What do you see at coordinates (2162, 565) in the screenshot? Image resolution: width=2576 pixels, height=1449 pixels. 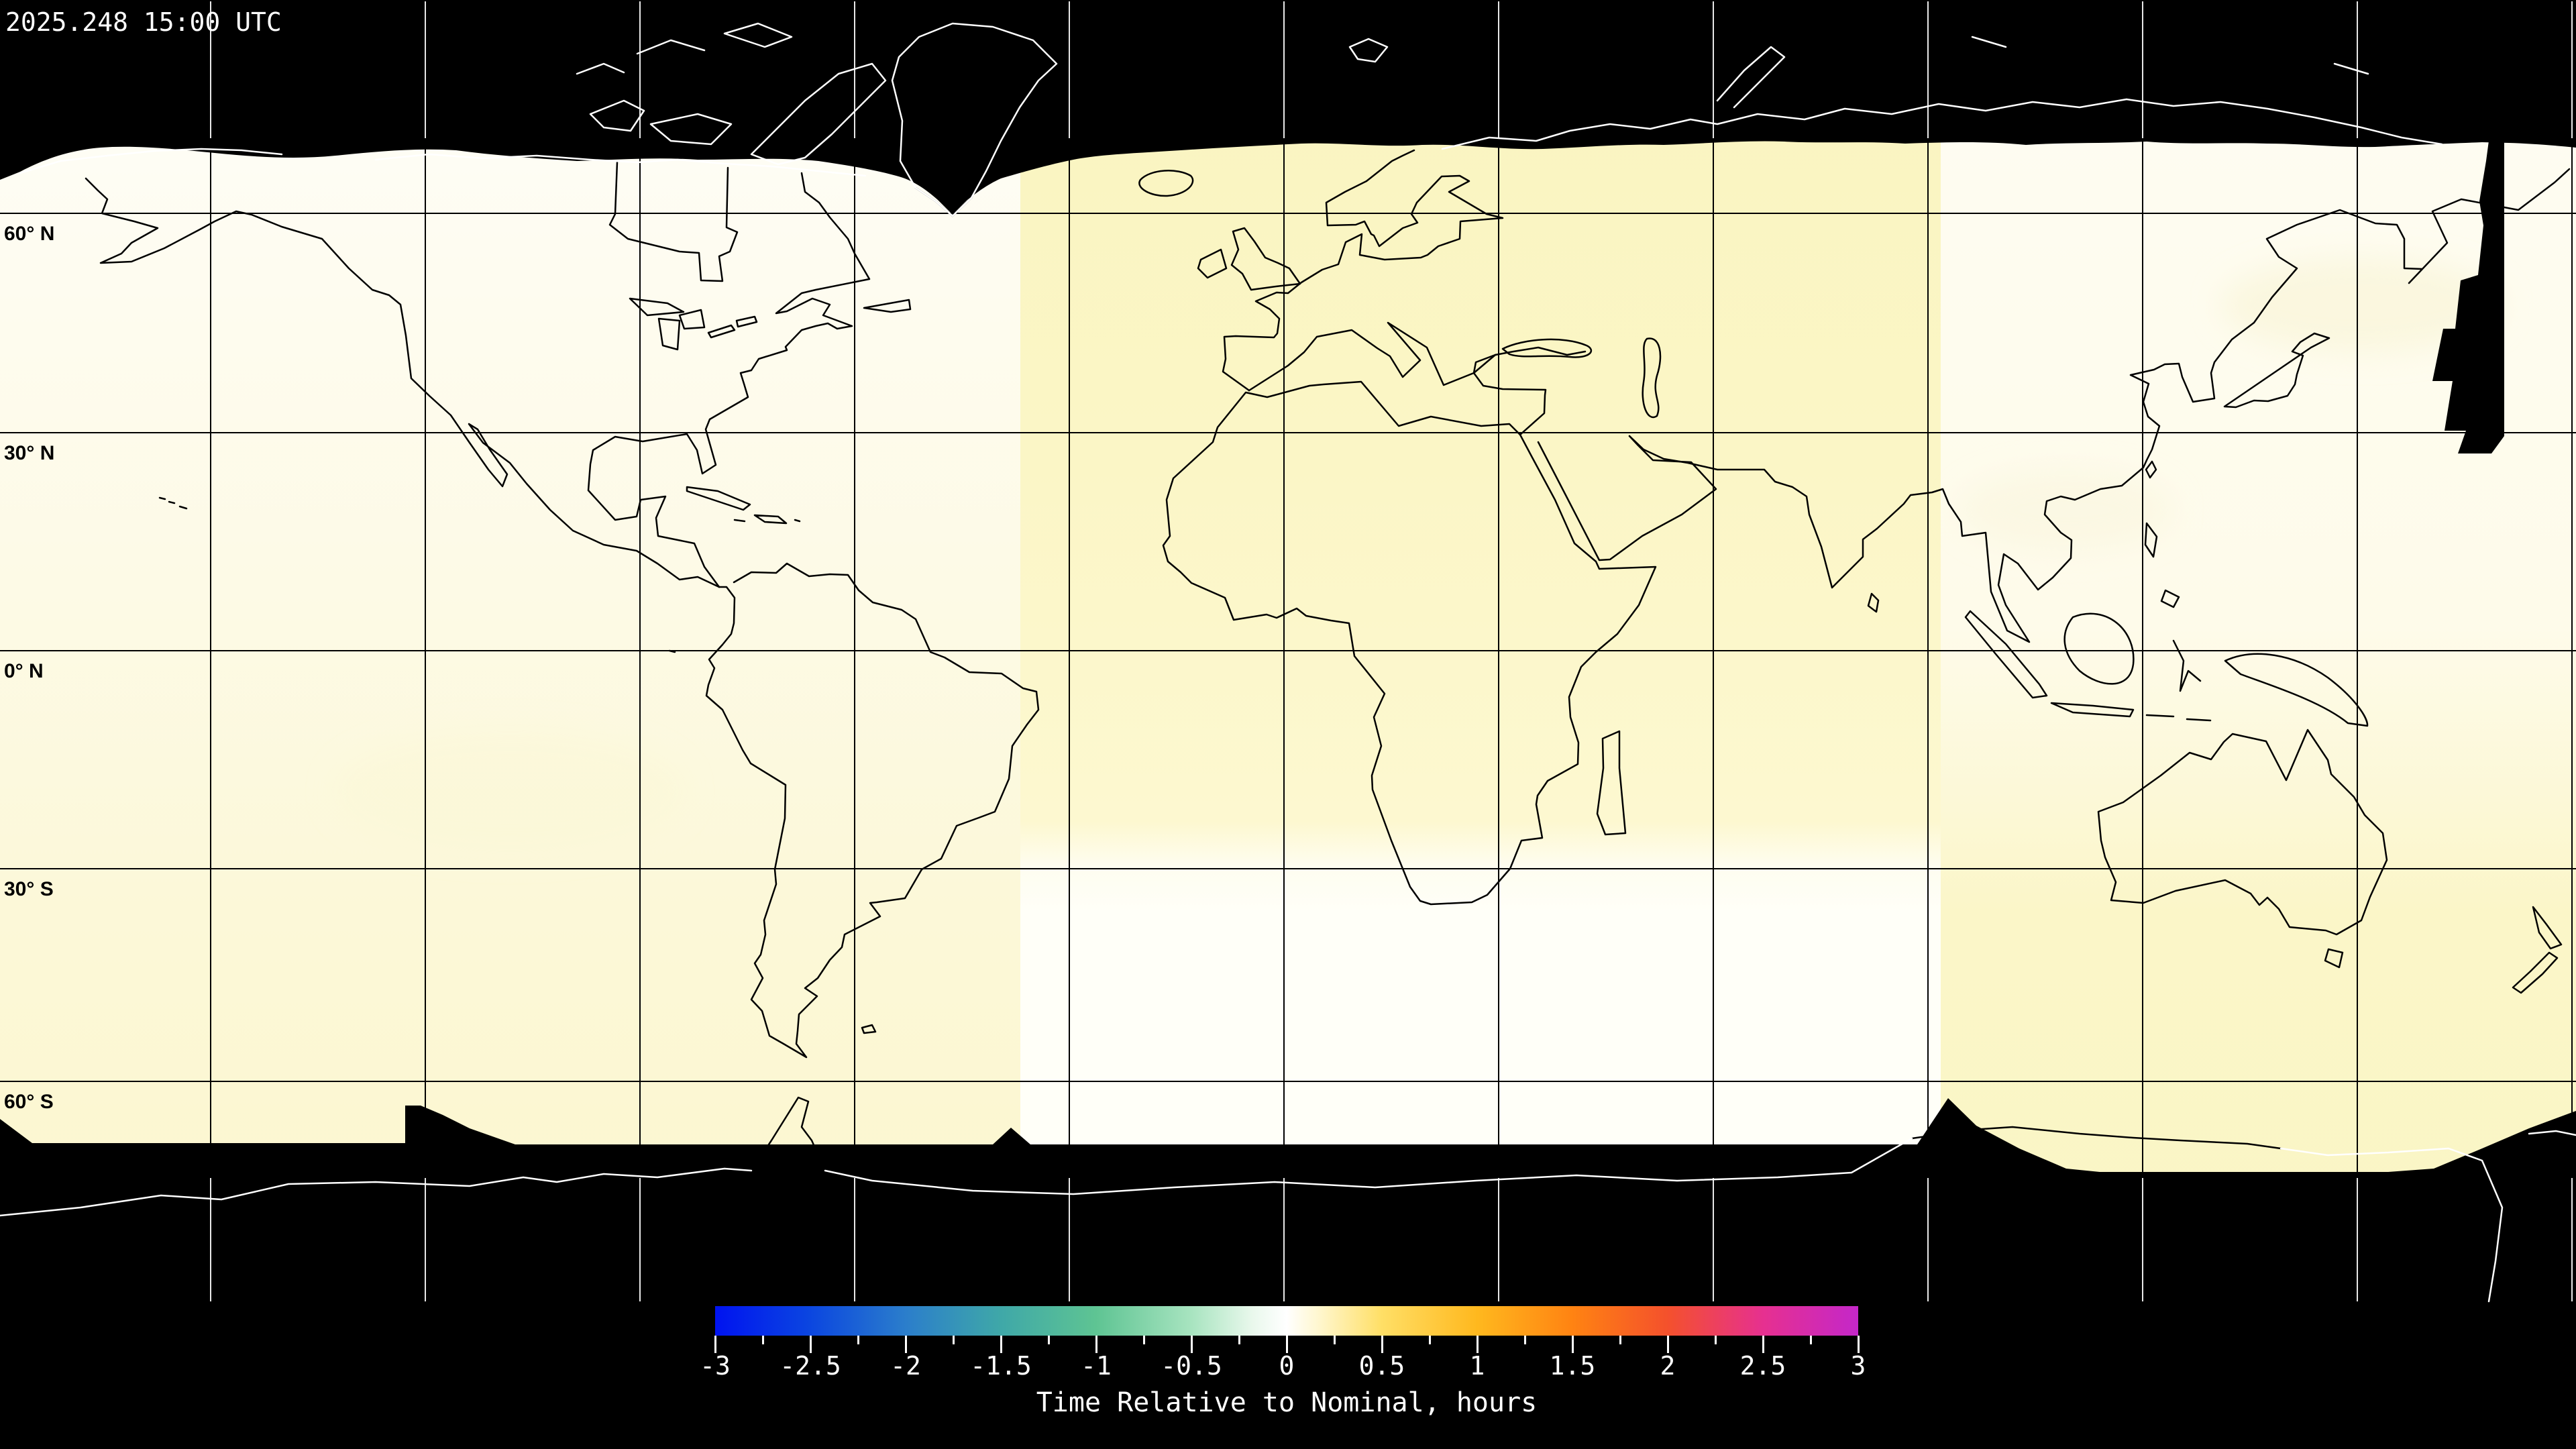 I see `philippines` at bounding box center [2162, 565].